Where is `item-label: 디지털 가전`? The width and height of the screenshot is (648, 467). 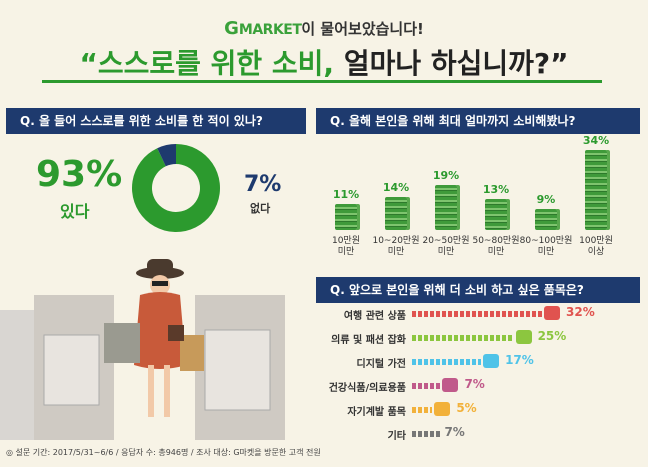
item-label: 디지털 가전 is located at coordinates (381, 364).